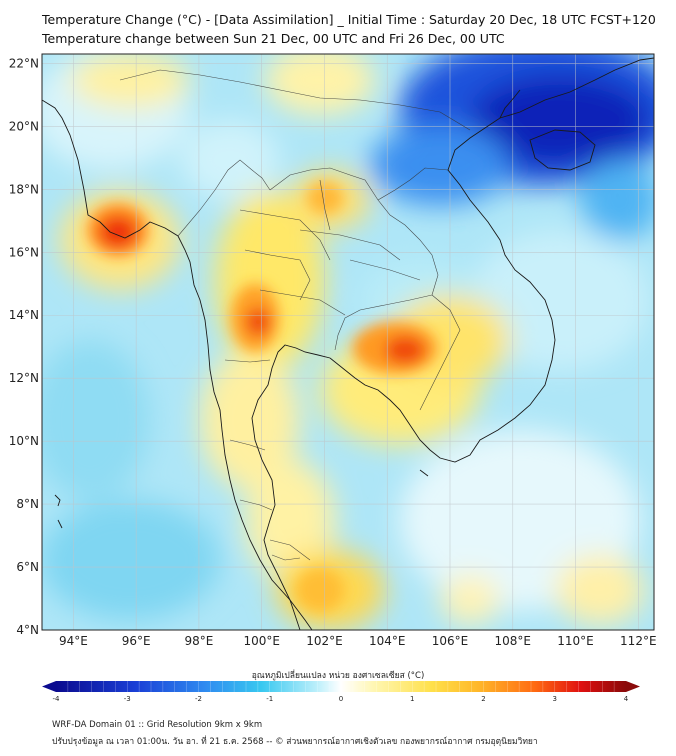 The image size is (676, 756). I want to click on latitude-label: 4°N, so click(27, 630).